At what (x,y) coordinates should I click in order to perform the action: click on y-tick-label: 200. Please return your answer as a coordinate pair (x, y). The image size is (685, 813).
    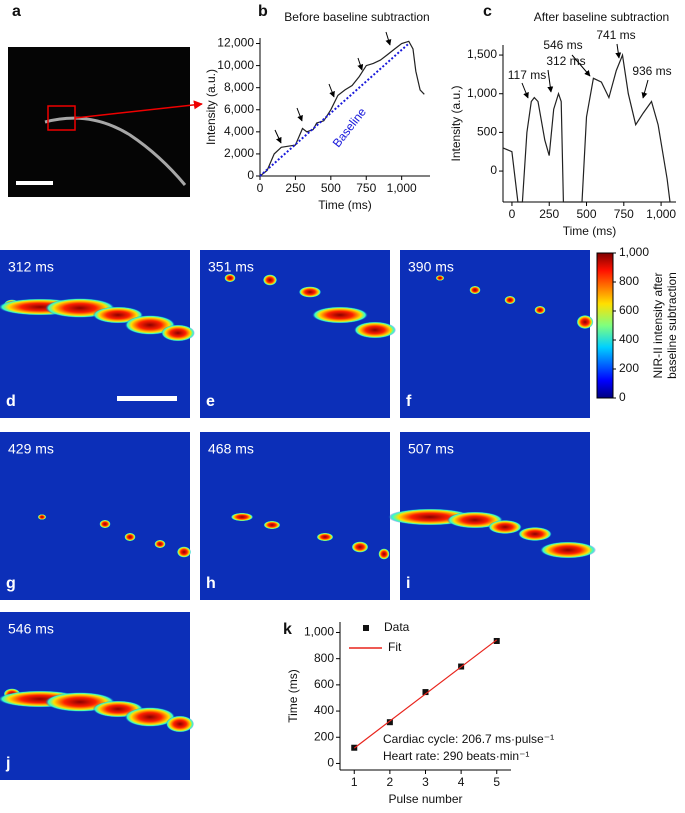
    Looking at the image, I should click on (324, 736).